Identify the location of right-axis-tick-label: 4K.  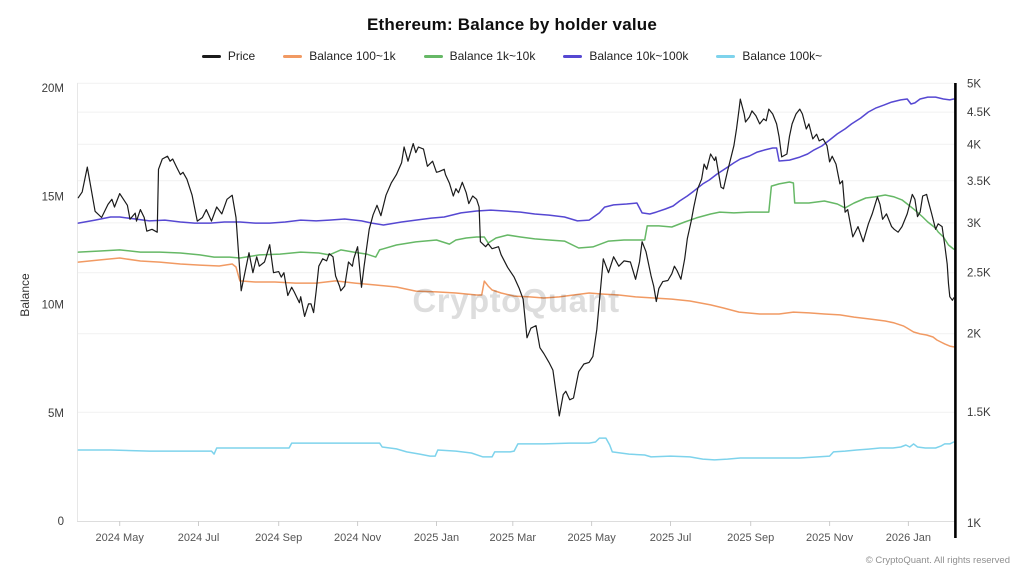
(974, 145).